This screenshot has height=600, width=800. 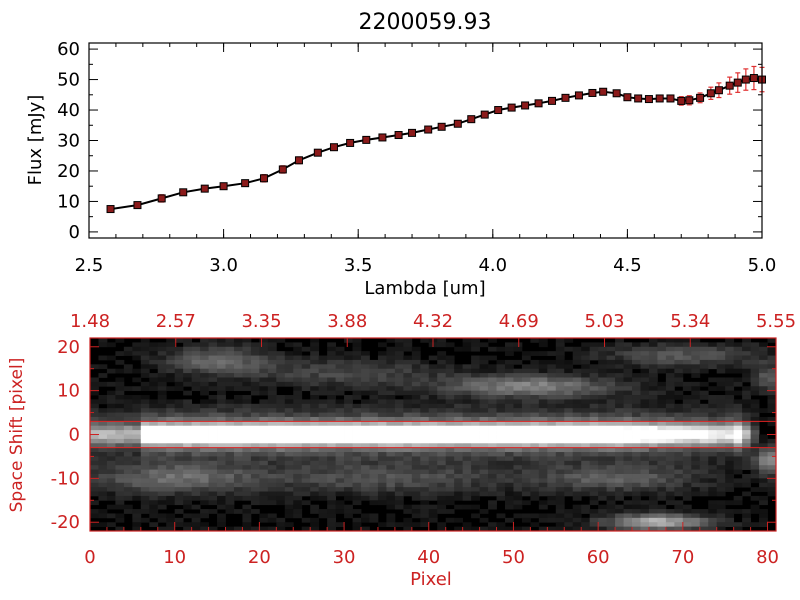 I want to click on image-y-tick-label: -10, so click(x=65, y=478).